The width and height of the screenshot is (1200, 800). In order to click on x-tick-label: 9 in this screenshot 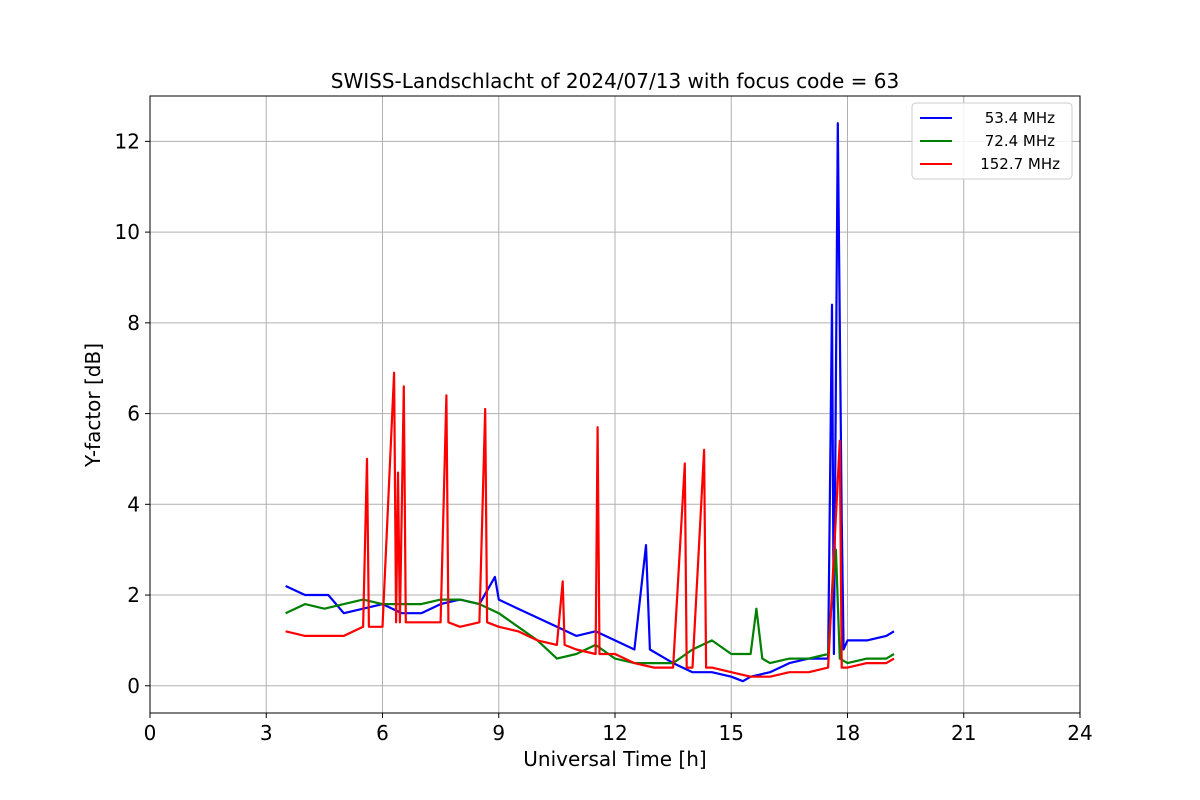, I will do `click(498, 733)`.